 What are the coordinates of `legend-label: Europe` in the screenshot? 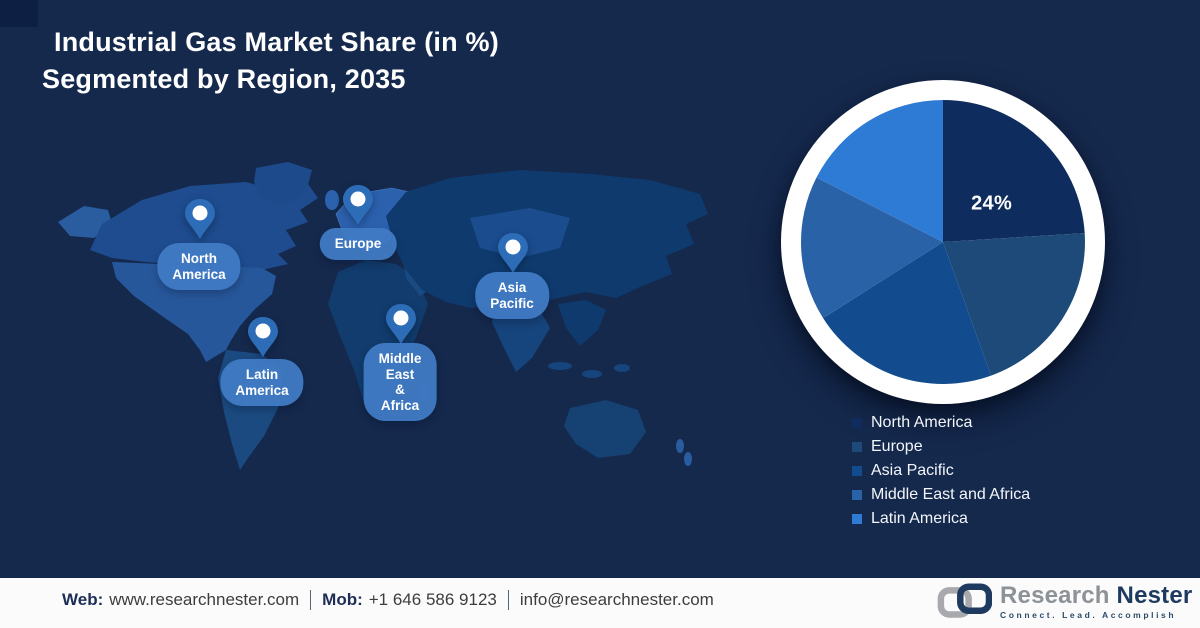 It's located at (897, 446).